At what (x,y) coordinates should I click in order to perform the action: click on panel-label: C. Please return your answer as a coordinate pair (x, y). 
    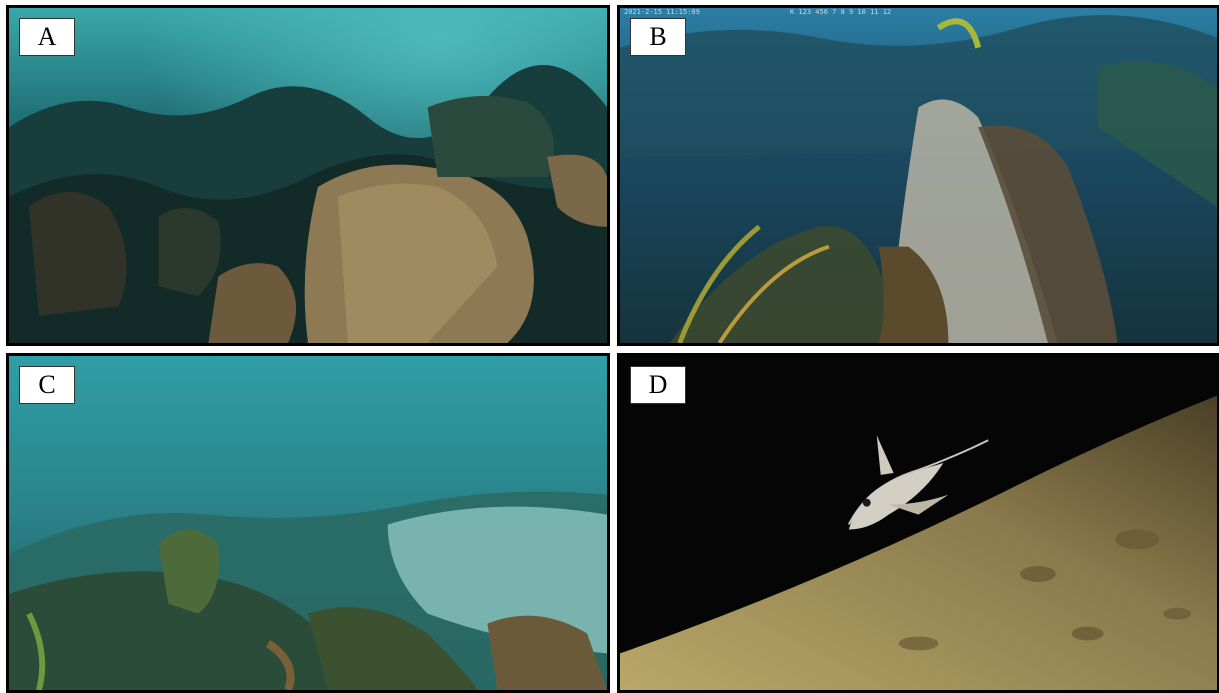
    Looking at the image, I should click on (47, 385).